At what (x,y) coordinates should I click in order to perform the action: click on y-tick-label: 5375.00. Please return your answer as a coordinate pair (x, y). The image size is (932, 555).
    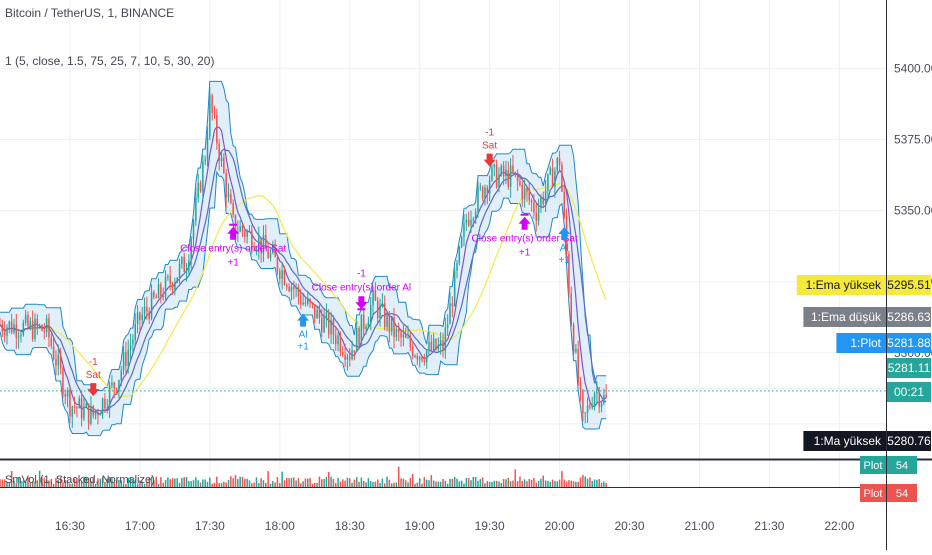
    Looking at the image, I should click on (913, 140).